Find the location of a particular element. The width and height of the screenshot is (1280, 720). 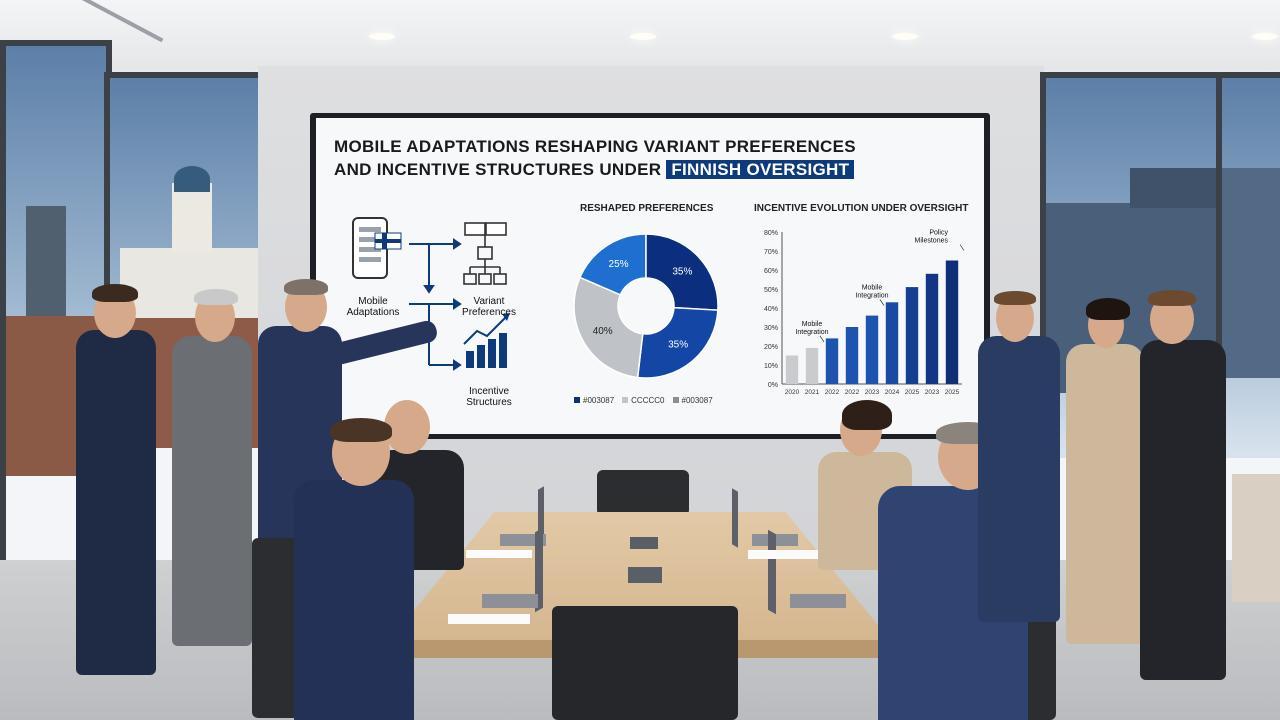

chair-foreground is located at coordinates (645, 663).